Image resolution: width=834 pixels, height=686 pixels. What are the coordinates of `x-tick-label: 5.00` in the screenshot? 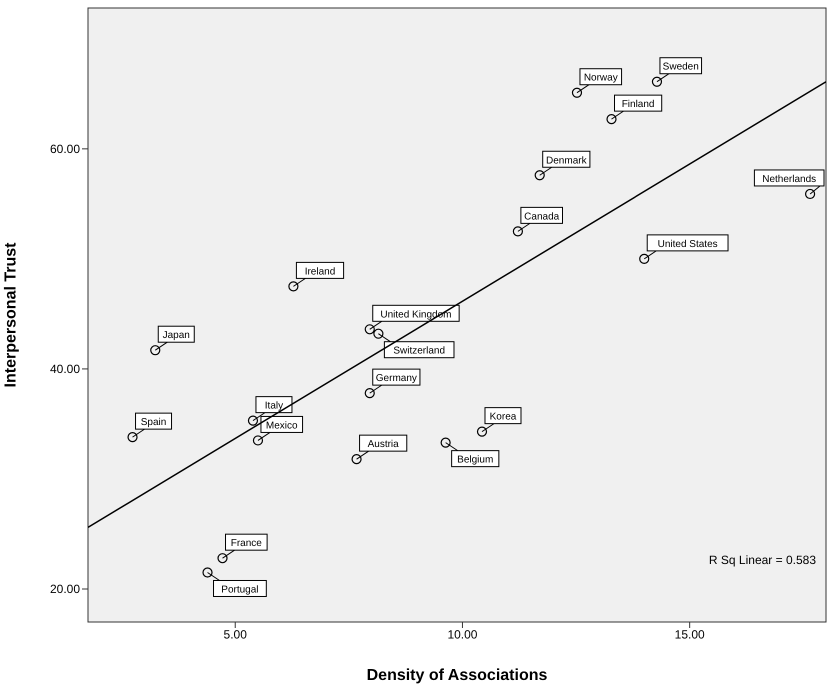 It's located at (236, 635).